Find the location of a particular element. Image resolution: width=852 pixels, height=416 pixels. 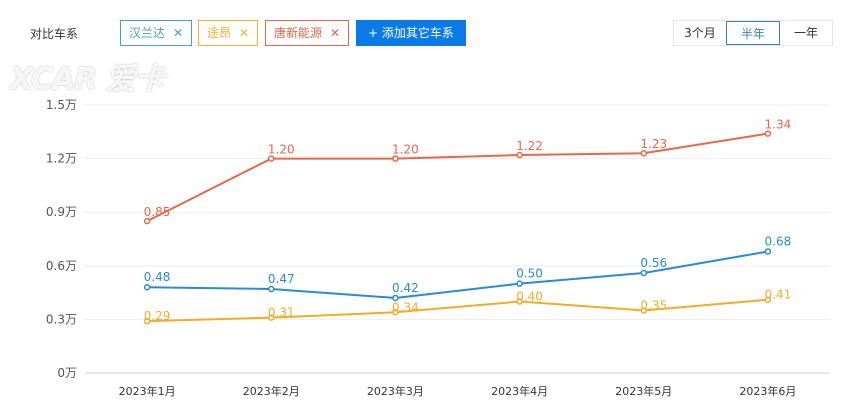

data-label: 0.29 is located at coordinates (157, 316).